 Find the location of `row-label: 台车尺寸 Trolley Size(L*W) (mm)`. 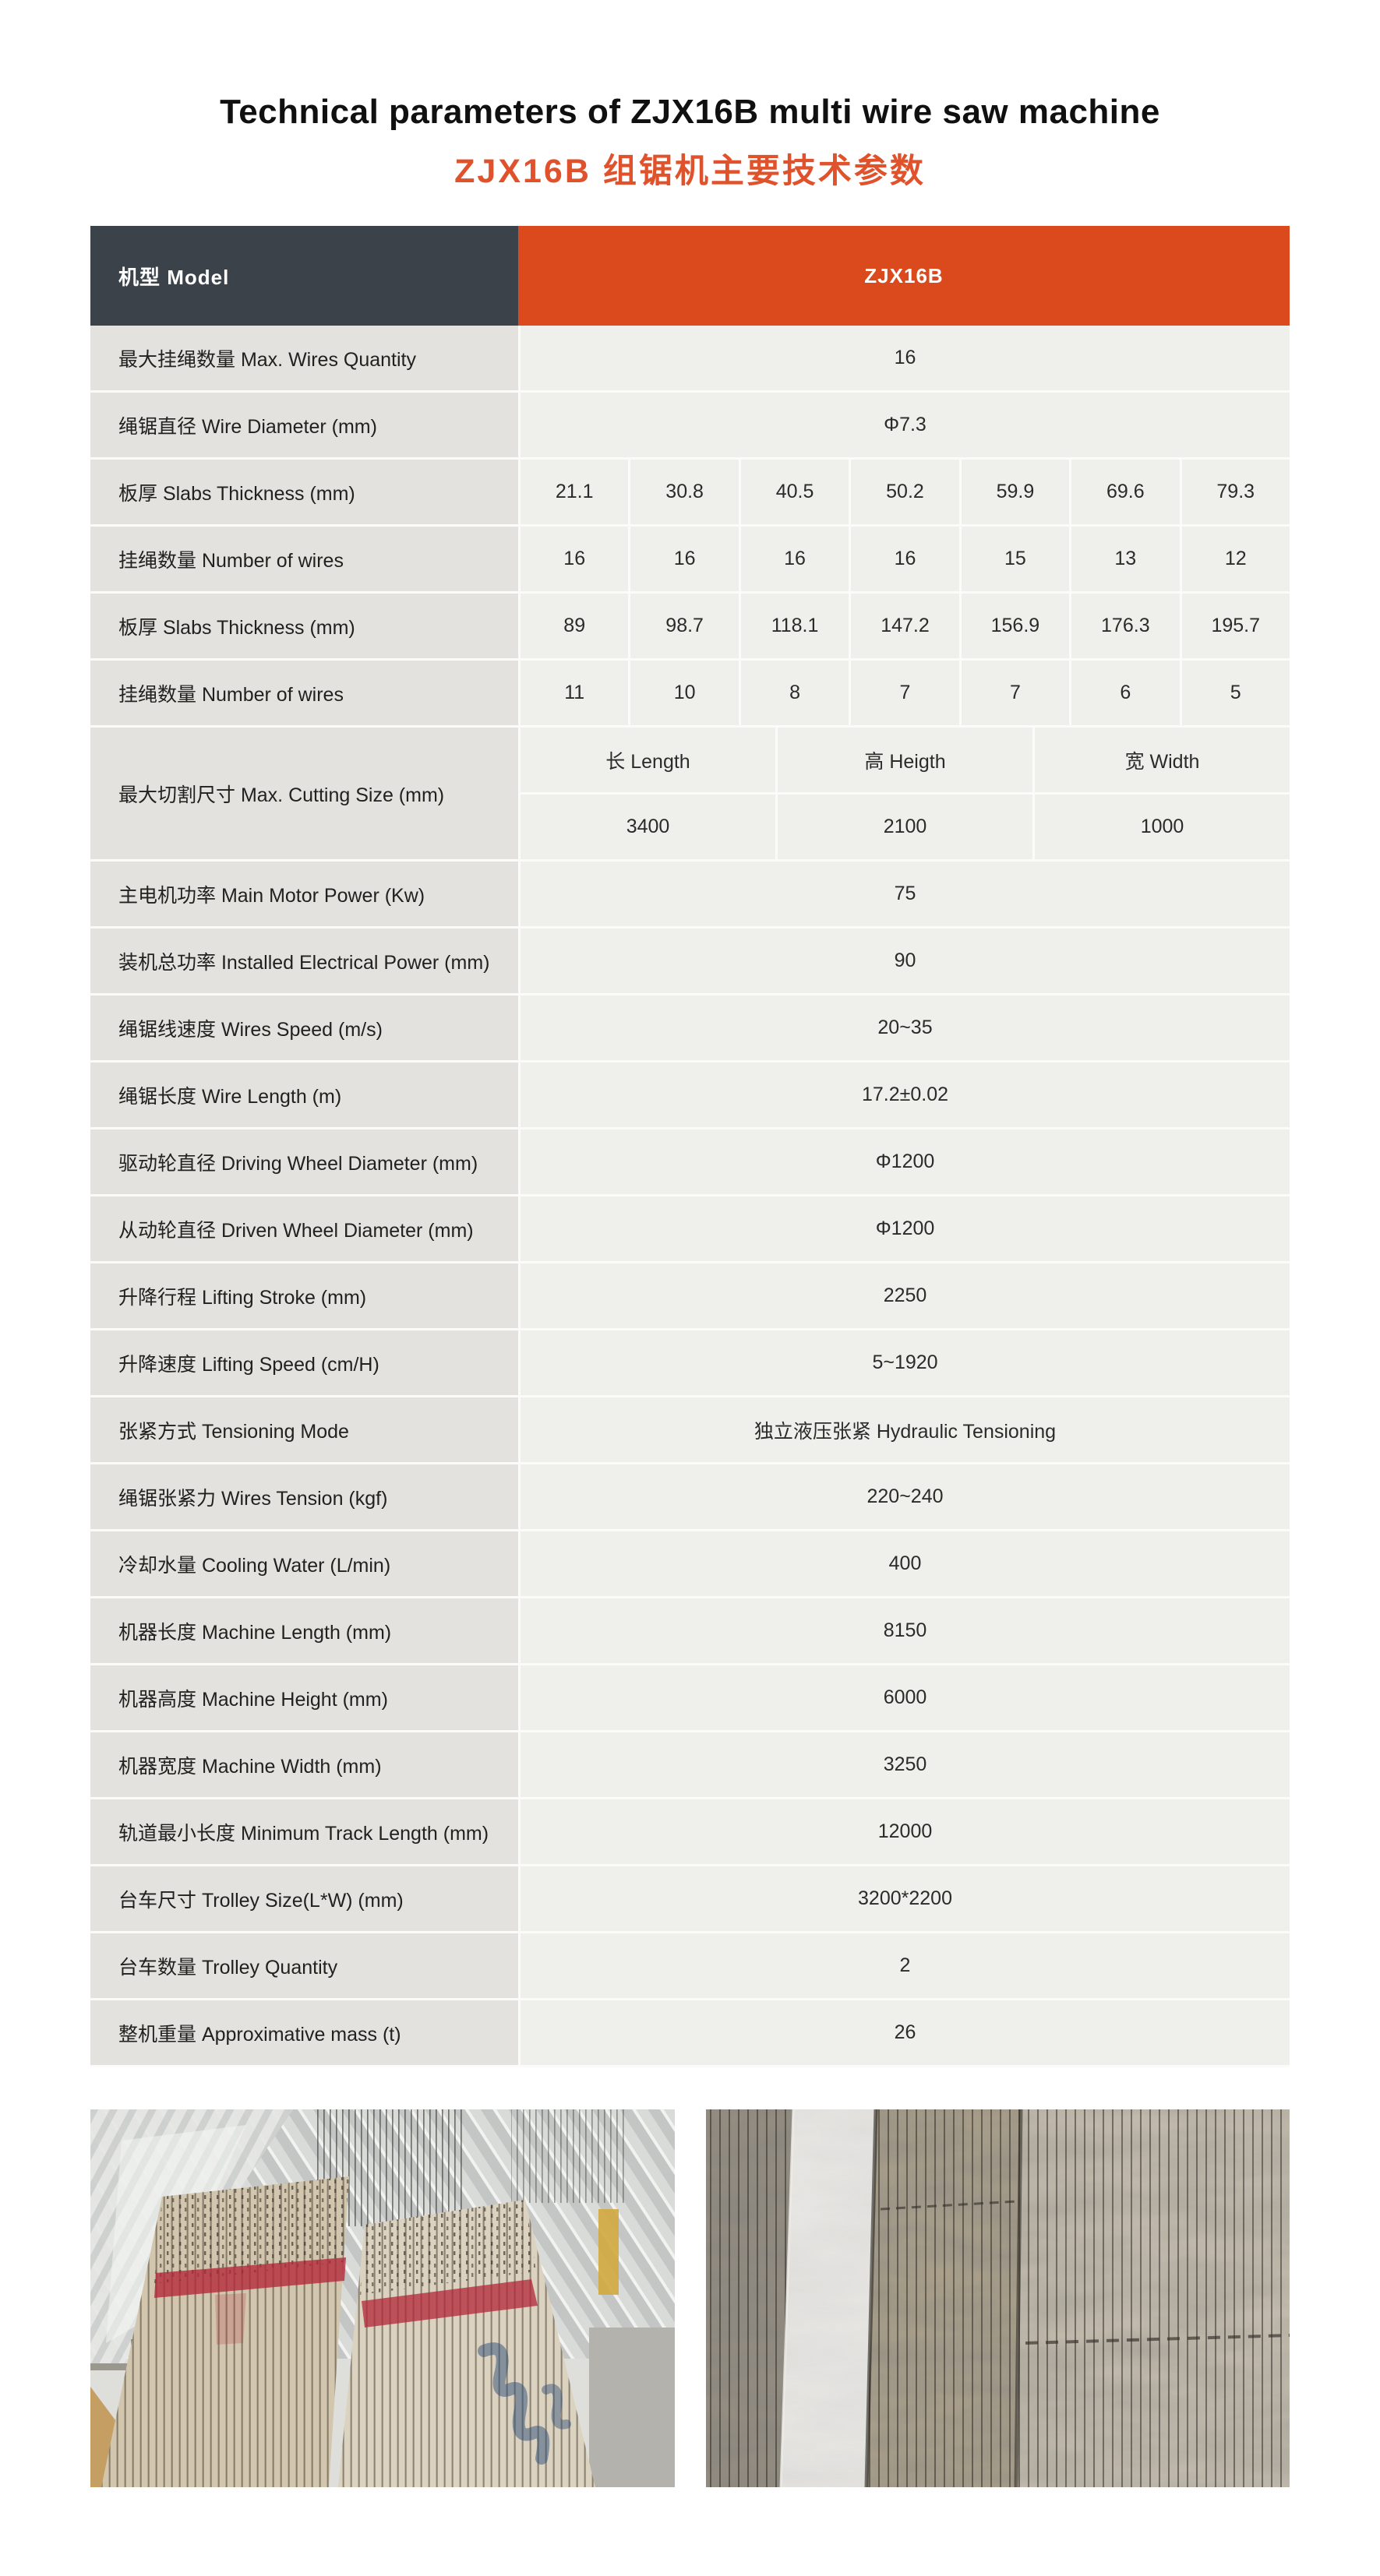

row-label: 台车尺寸 Trolley Size(L*W) (mm) is located at coordinates (304, 1898).